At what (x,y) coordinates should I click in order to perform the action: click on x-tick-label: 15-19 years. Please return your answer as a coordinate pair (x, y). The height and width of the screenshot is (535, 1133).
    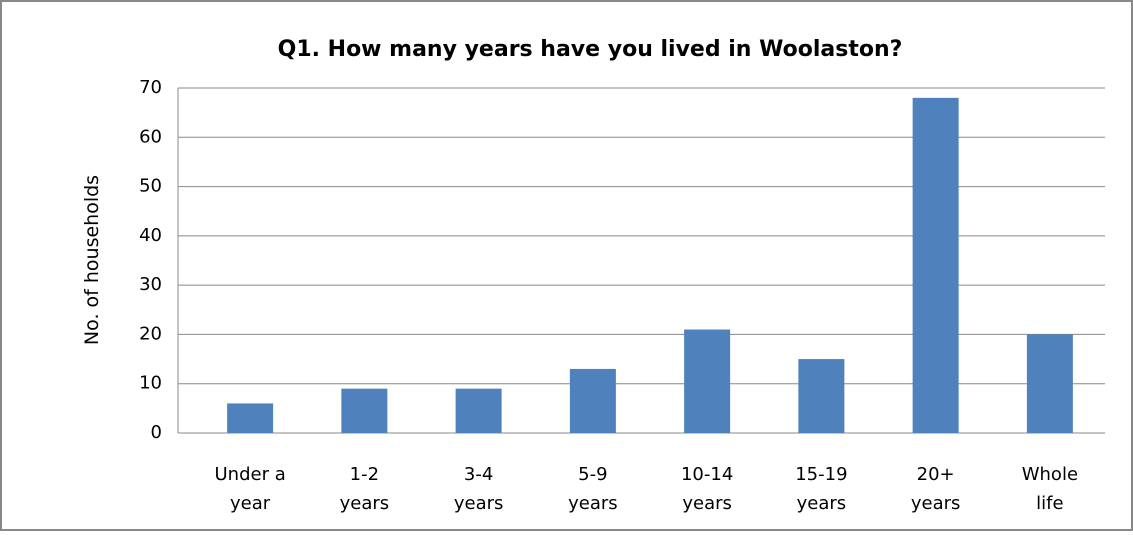
    Looking at the image, I should click on (821, 489).